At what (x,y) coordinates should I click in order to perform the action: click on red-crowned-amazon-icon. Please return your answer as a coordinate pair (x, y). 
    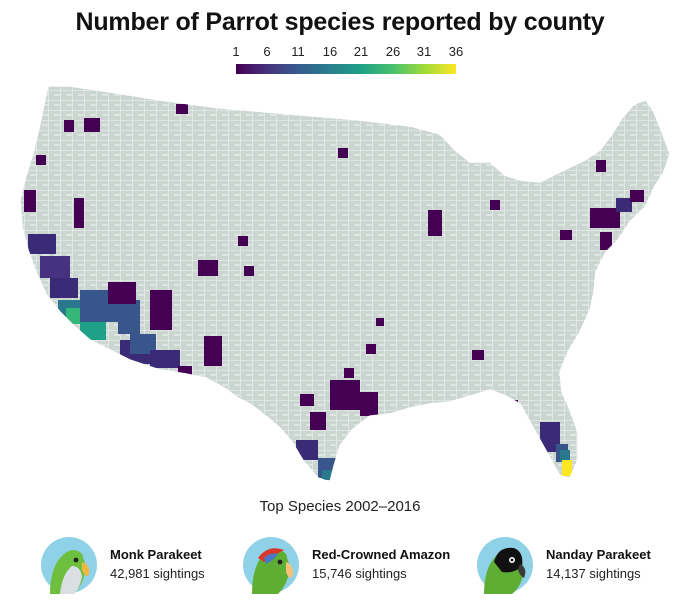
    Looking at the image, I should click on (271, 565).